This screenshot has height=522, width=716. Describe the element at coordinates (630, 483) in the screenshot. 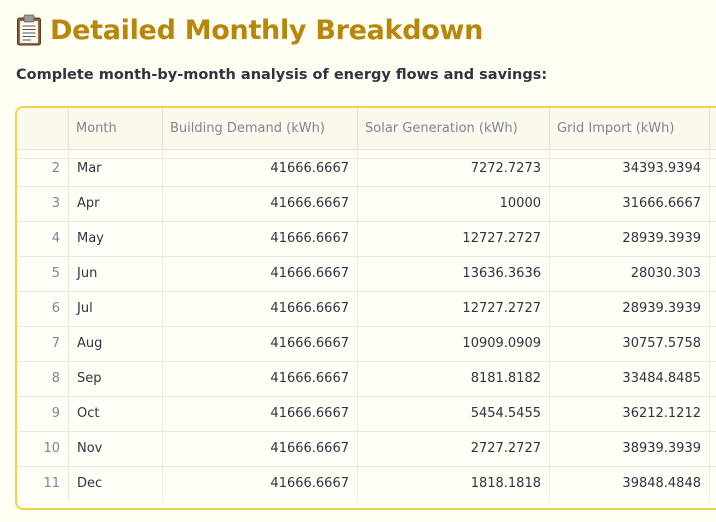

I see `grid-cell: 39848.4848` at that location.